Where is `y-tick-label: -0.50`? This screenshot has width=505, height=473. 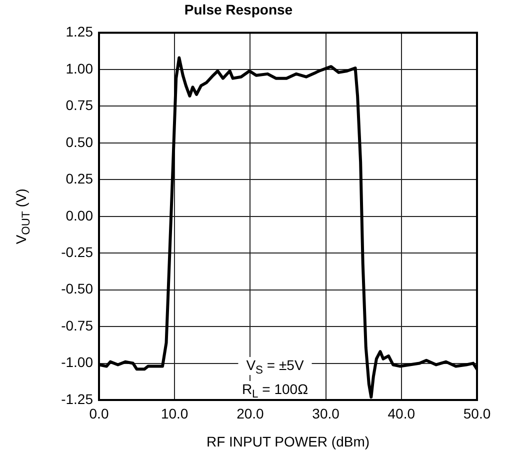 y-tick-label: -0.50 is located at coordinates (77, 288).